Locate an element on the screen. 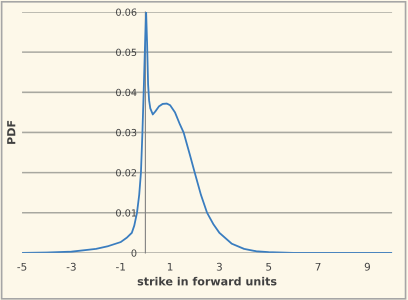 This screenshot has width=408, height=300. y-tick-label: 0.05 is located at coordinates (126, 52).